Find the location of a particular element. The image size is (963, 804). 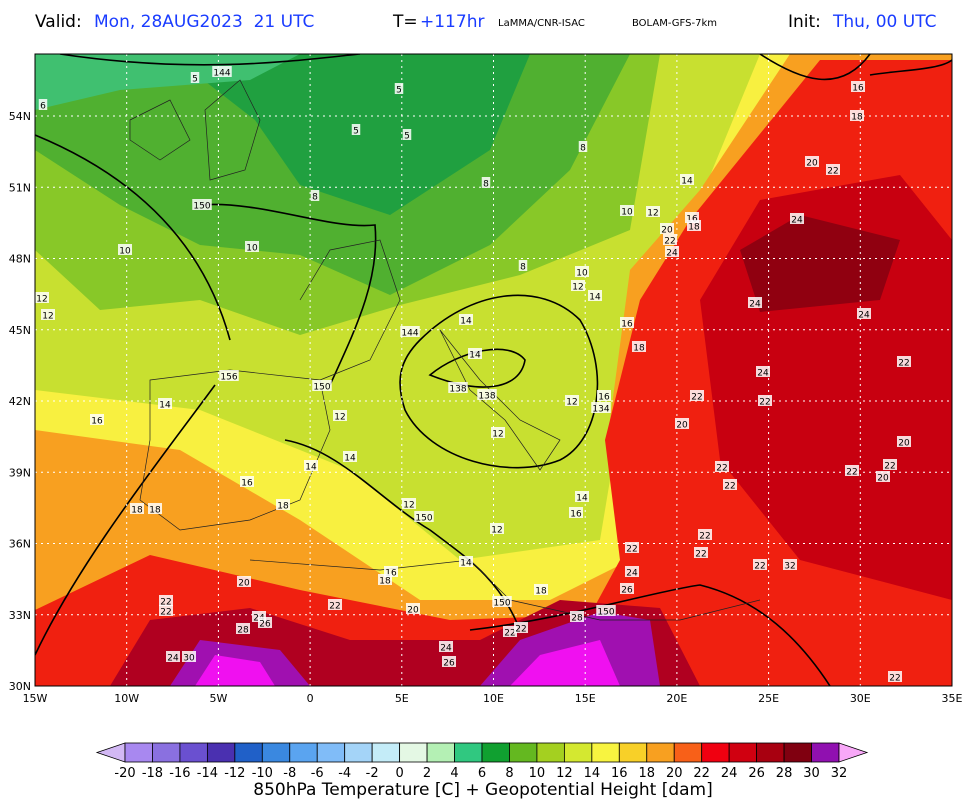

init-label: Init: is located at coordinates (804, 22).